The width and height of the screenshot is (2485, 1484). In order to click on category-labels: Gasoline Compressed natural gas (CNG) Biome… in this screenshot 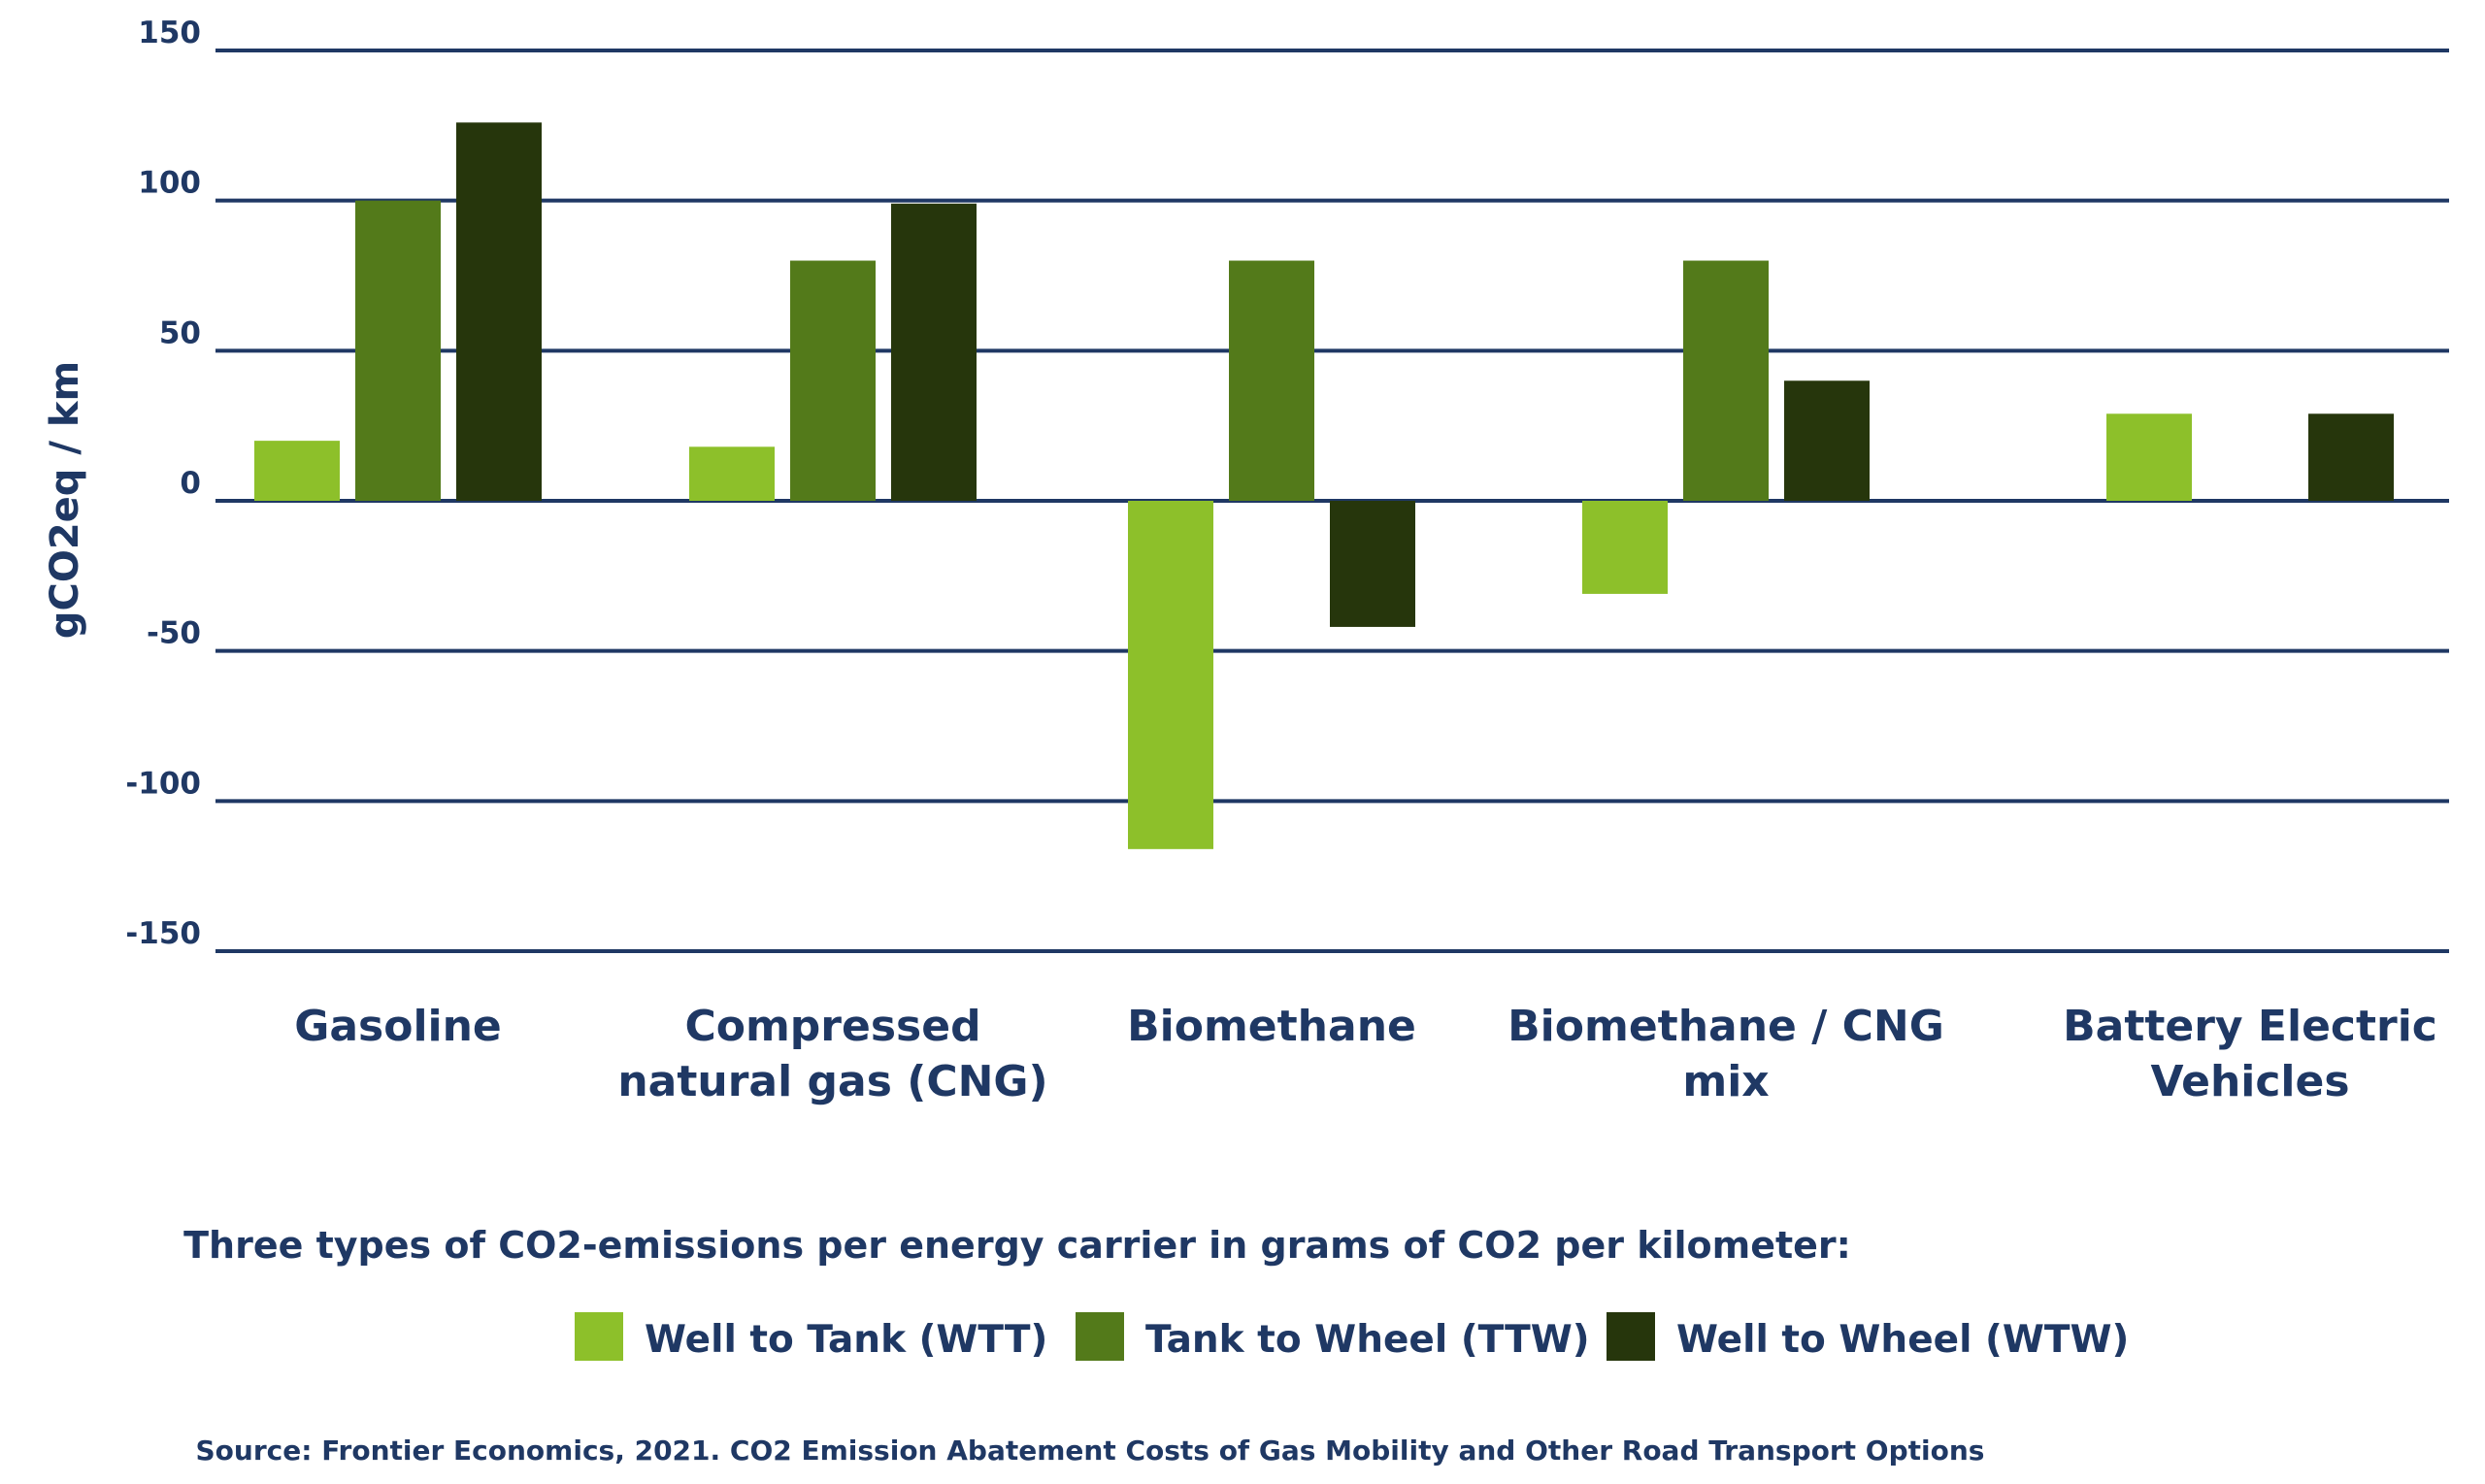, I will do `click(1365, 1054)`.